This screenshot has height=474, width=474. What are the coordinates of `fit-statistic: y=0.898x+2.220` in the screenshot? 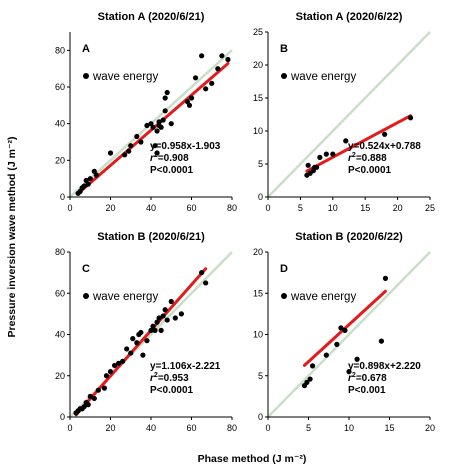 It's located at (384, 366).